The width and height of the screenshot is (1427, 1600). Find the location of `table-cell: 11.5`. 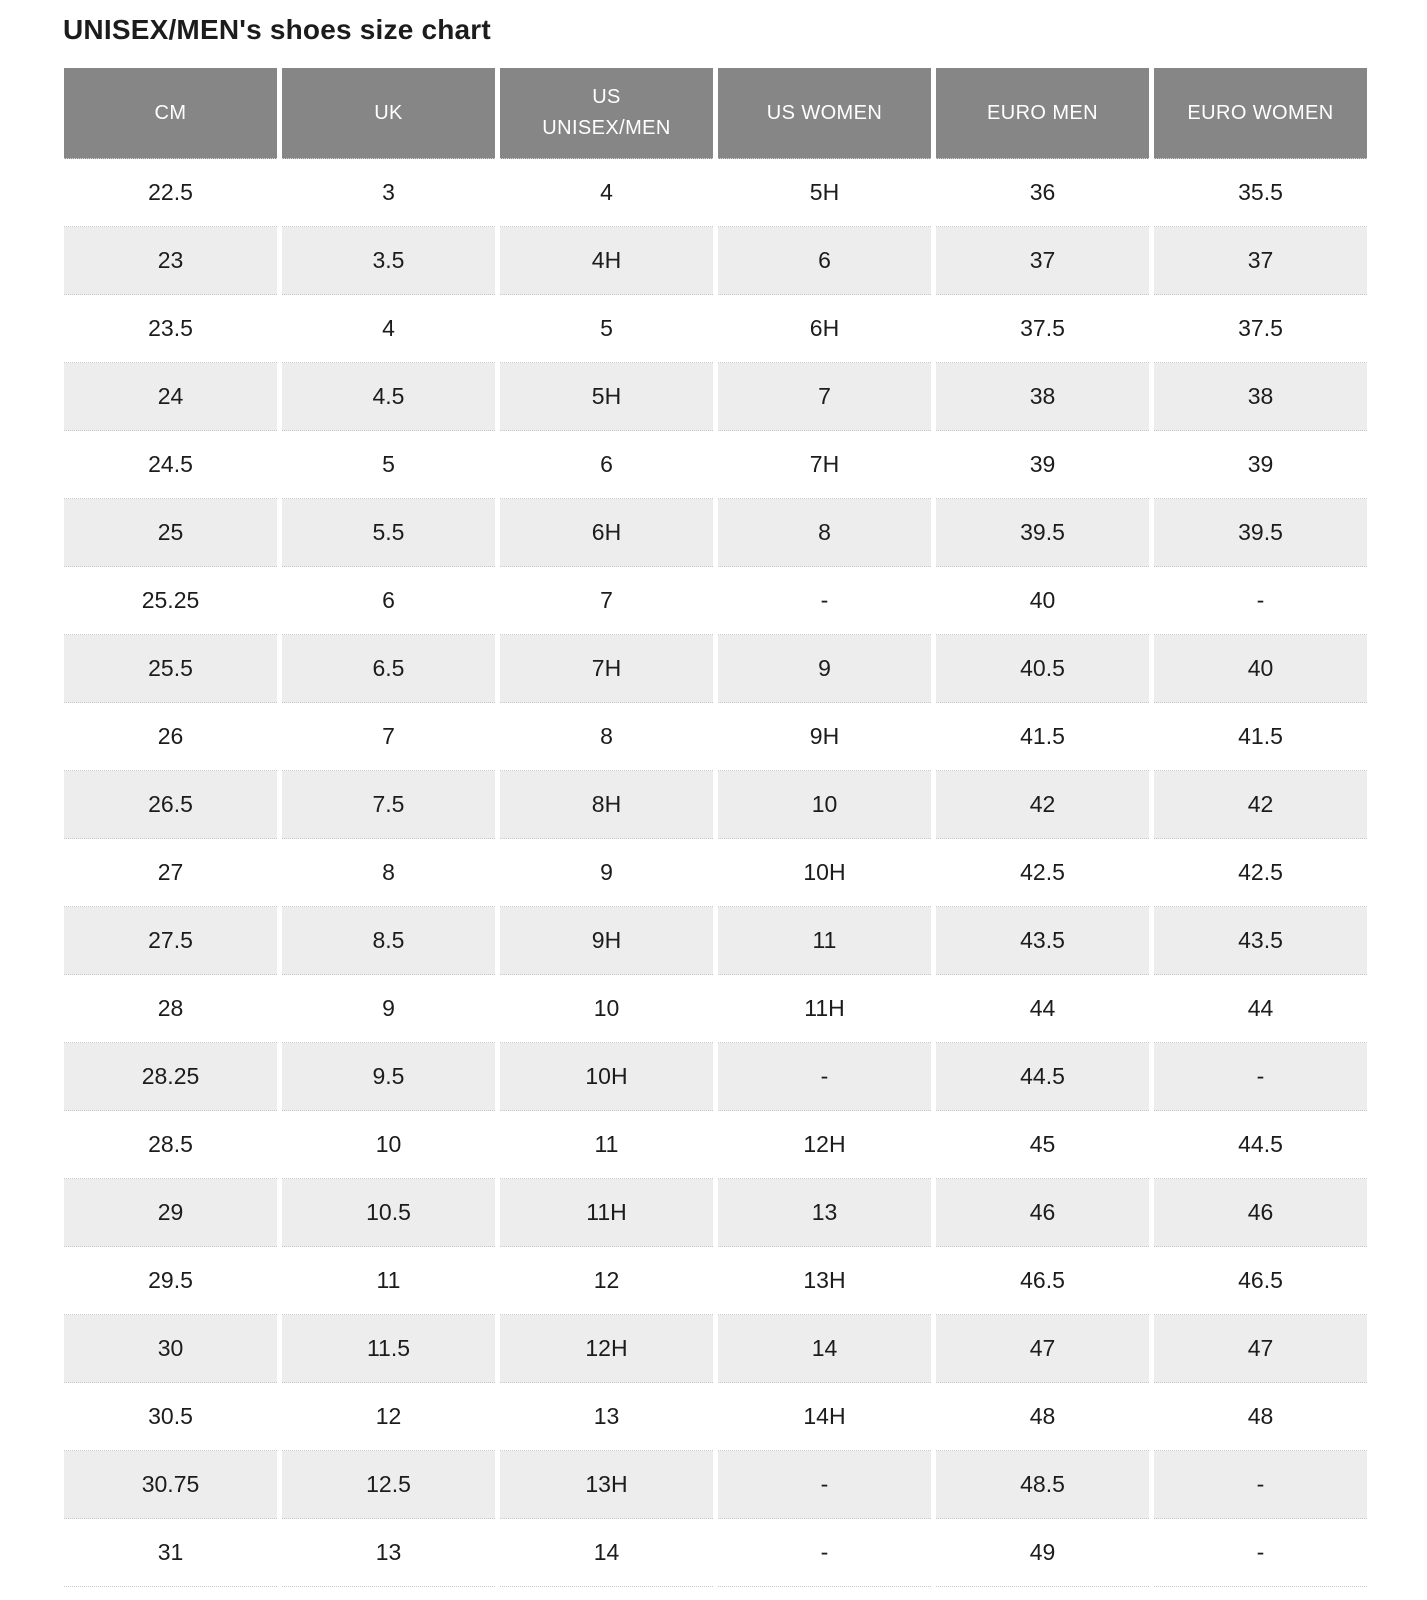

table-cell: 11.5 is located at coordinates (388, 1349).